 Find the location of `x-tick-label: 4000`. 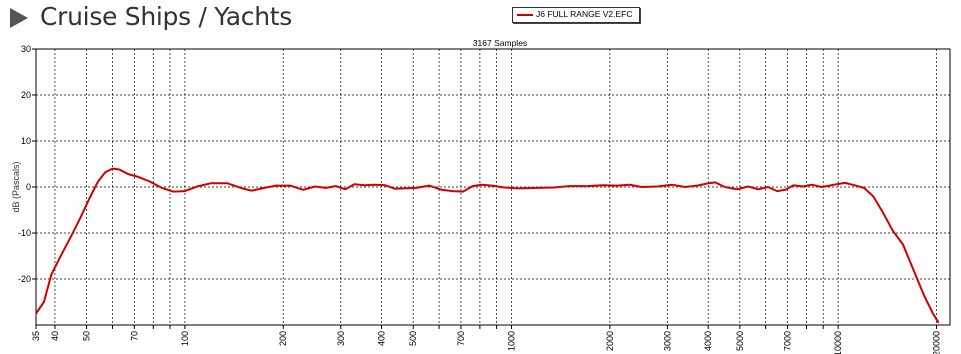

x-tick-label: 4000 is located at coordinates (708, 341).